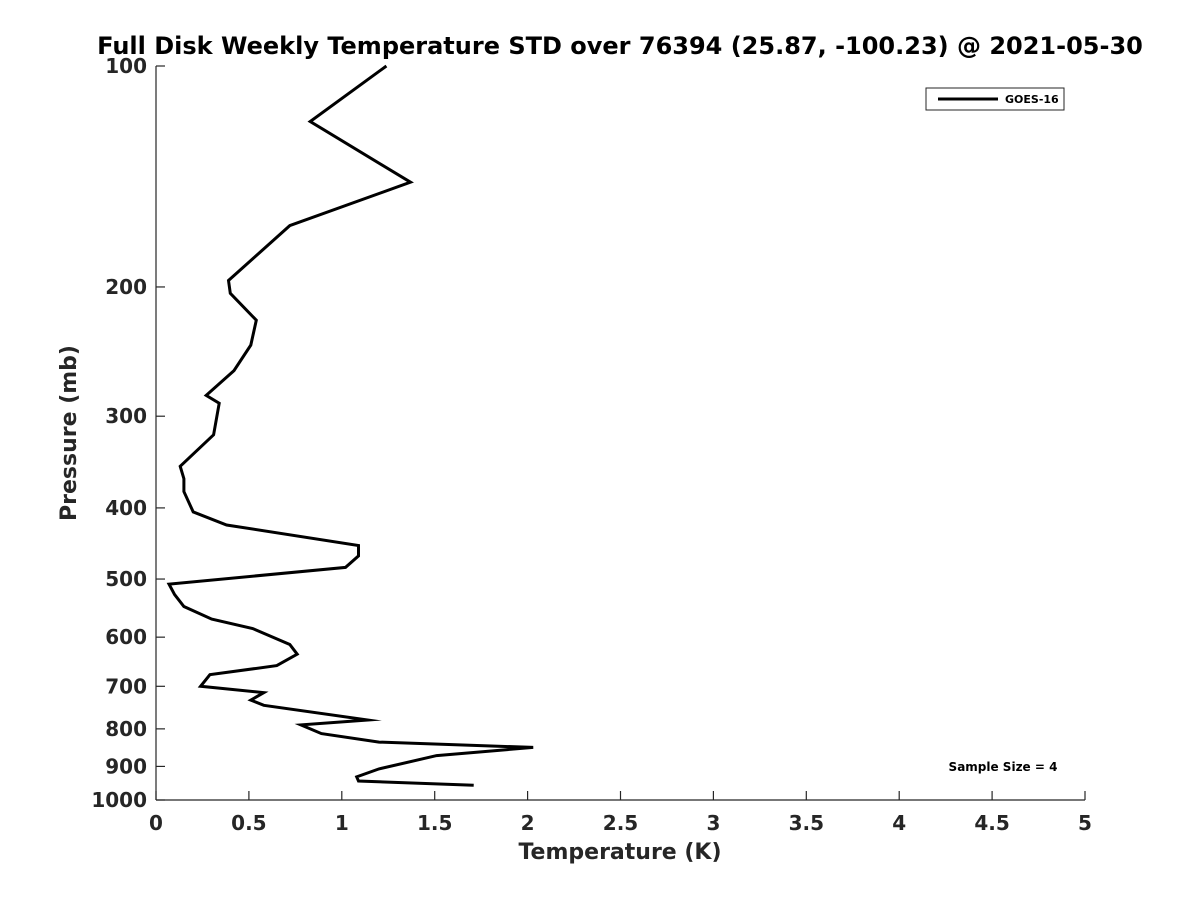 The width and height of the screenshot is (1200, 904). What do you see at coordinates (620, 823) in the screenshot?
I see `x-tick-label: 2.5` at bounding box center [620, 823].